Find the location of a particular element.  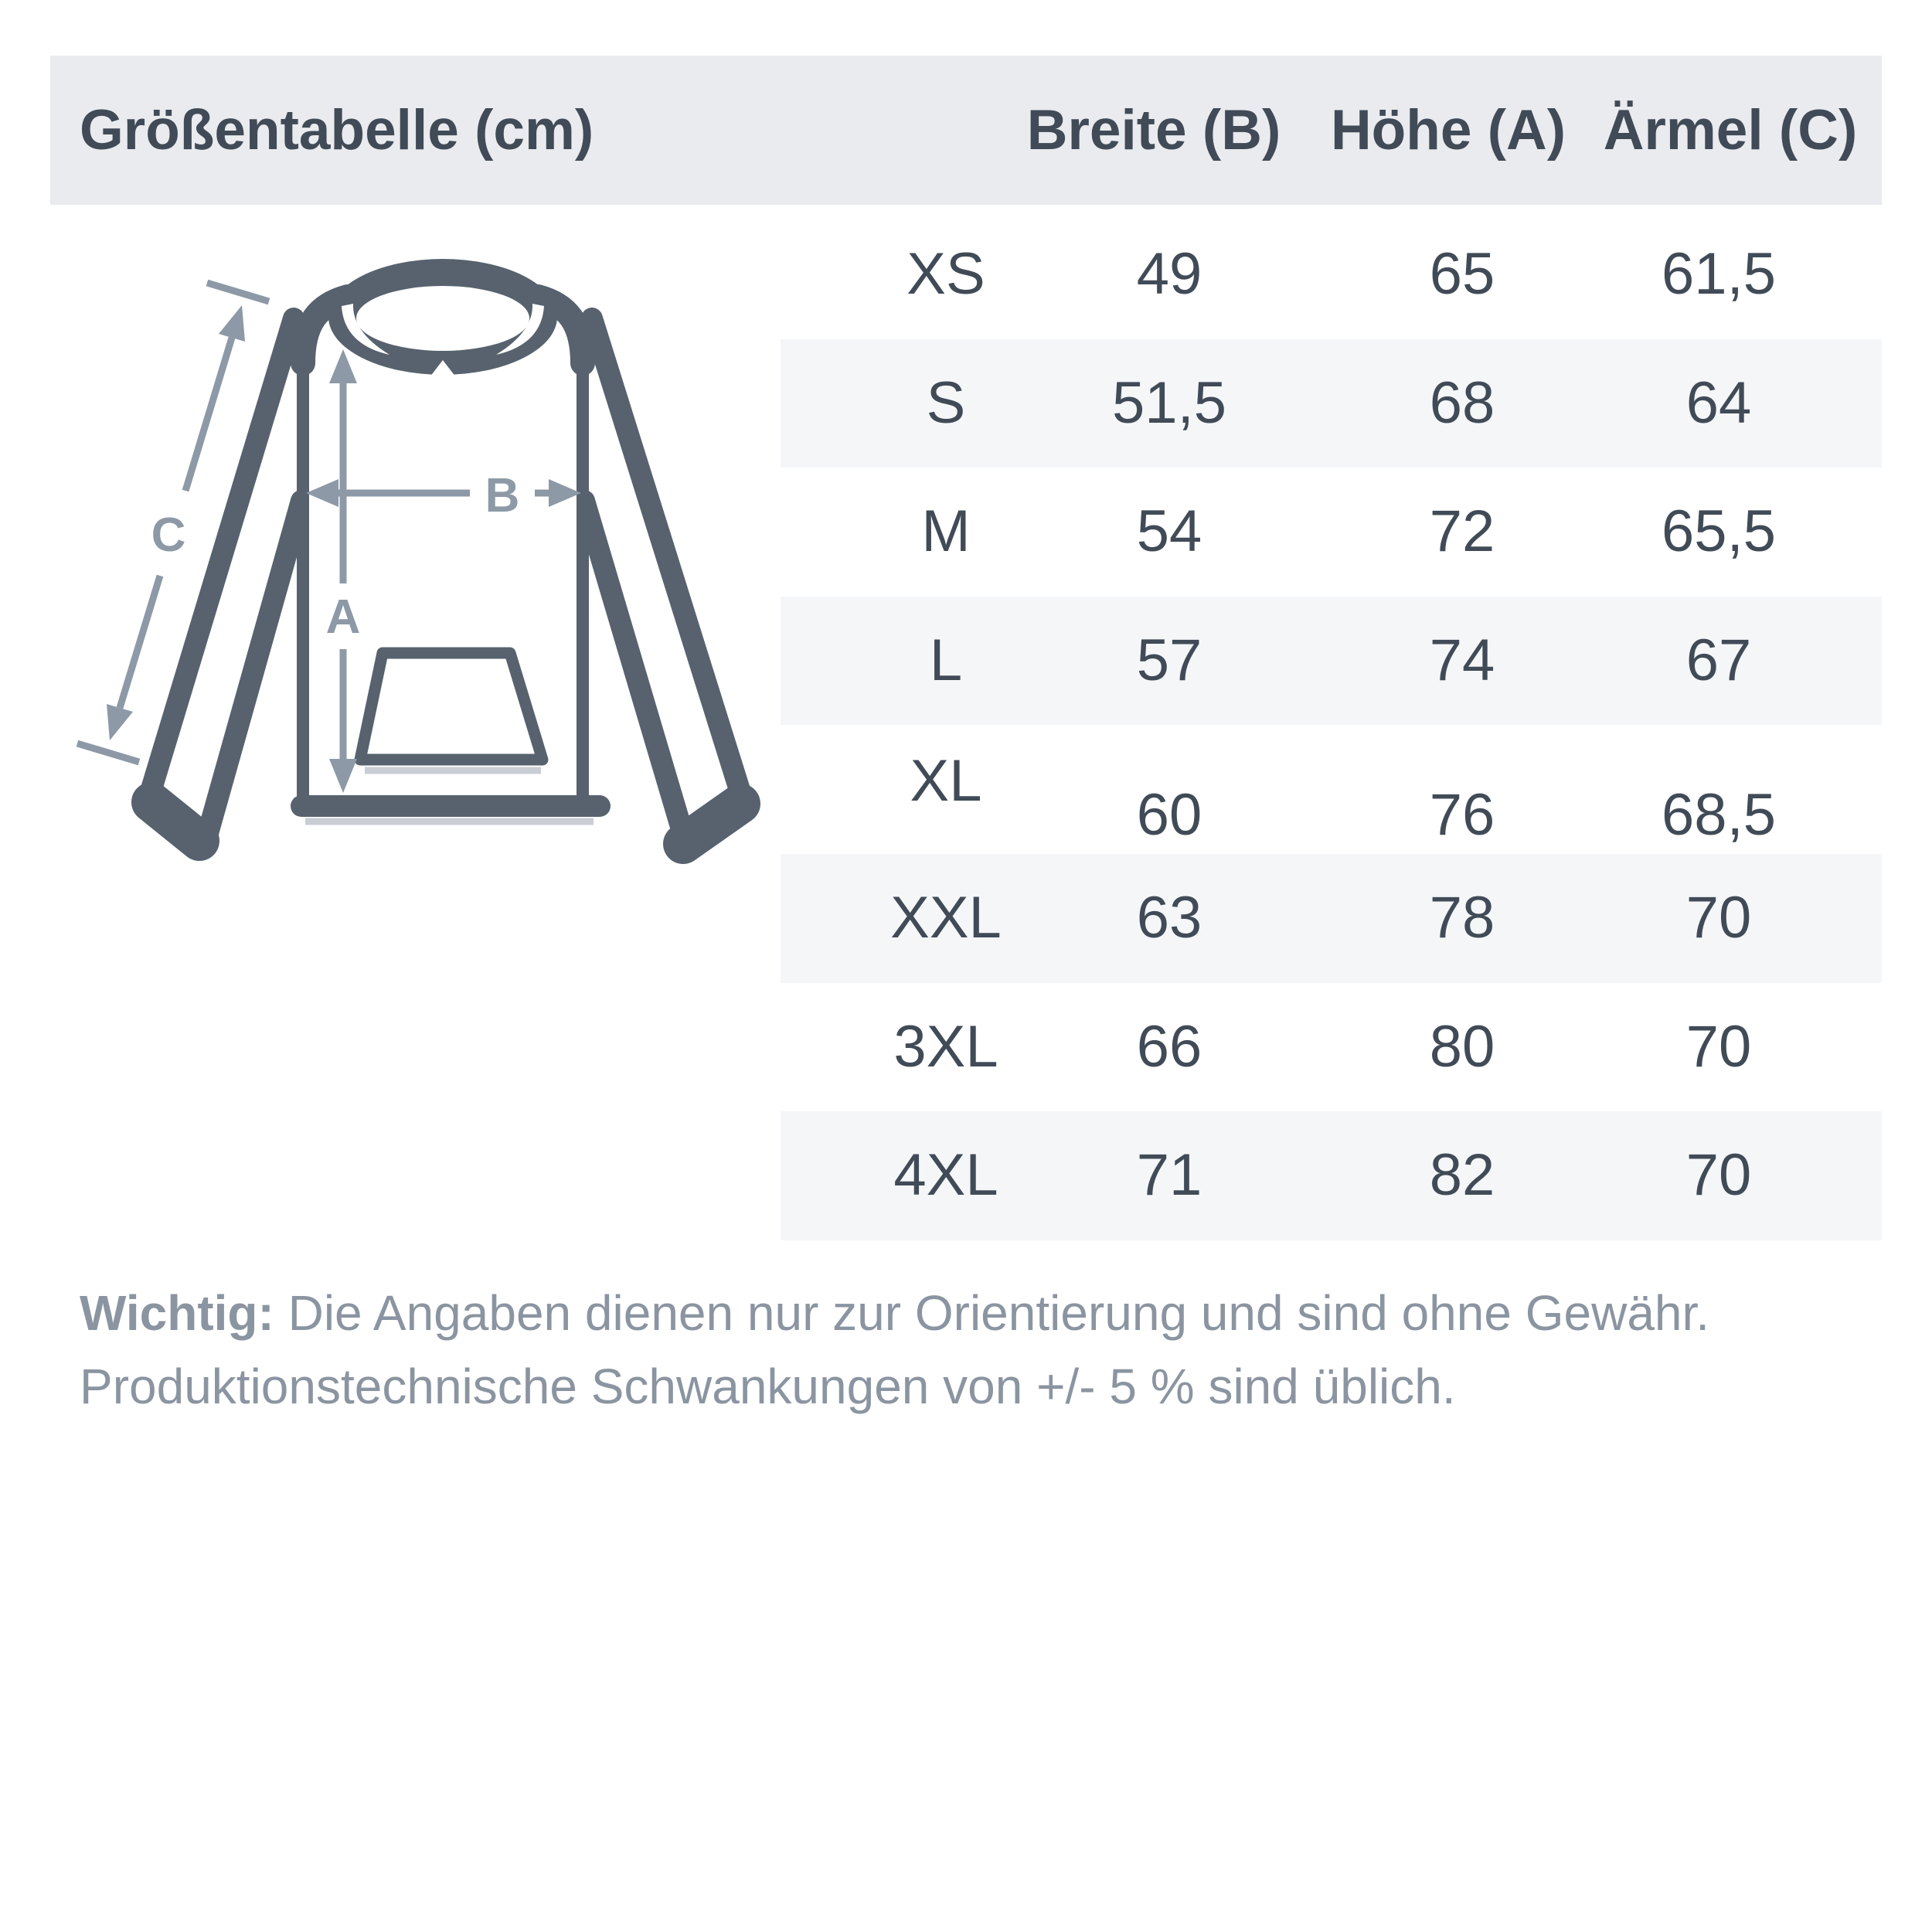

breite-value: 63 is located at coordinates (1169, 918).